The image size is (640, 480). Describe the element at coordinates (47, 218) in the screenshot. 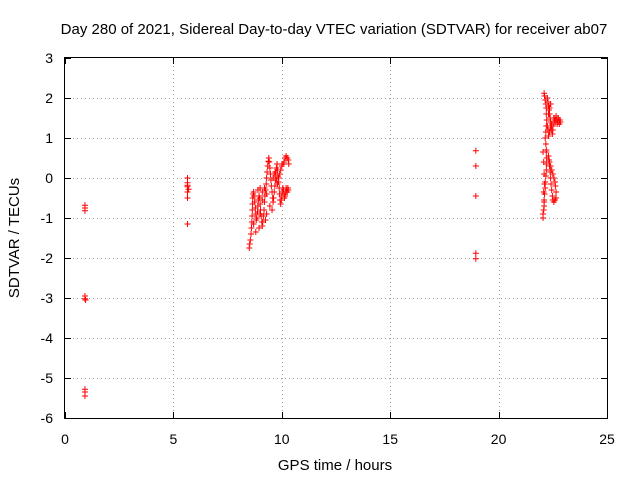

I see `y-tick-label: -1` at that location.